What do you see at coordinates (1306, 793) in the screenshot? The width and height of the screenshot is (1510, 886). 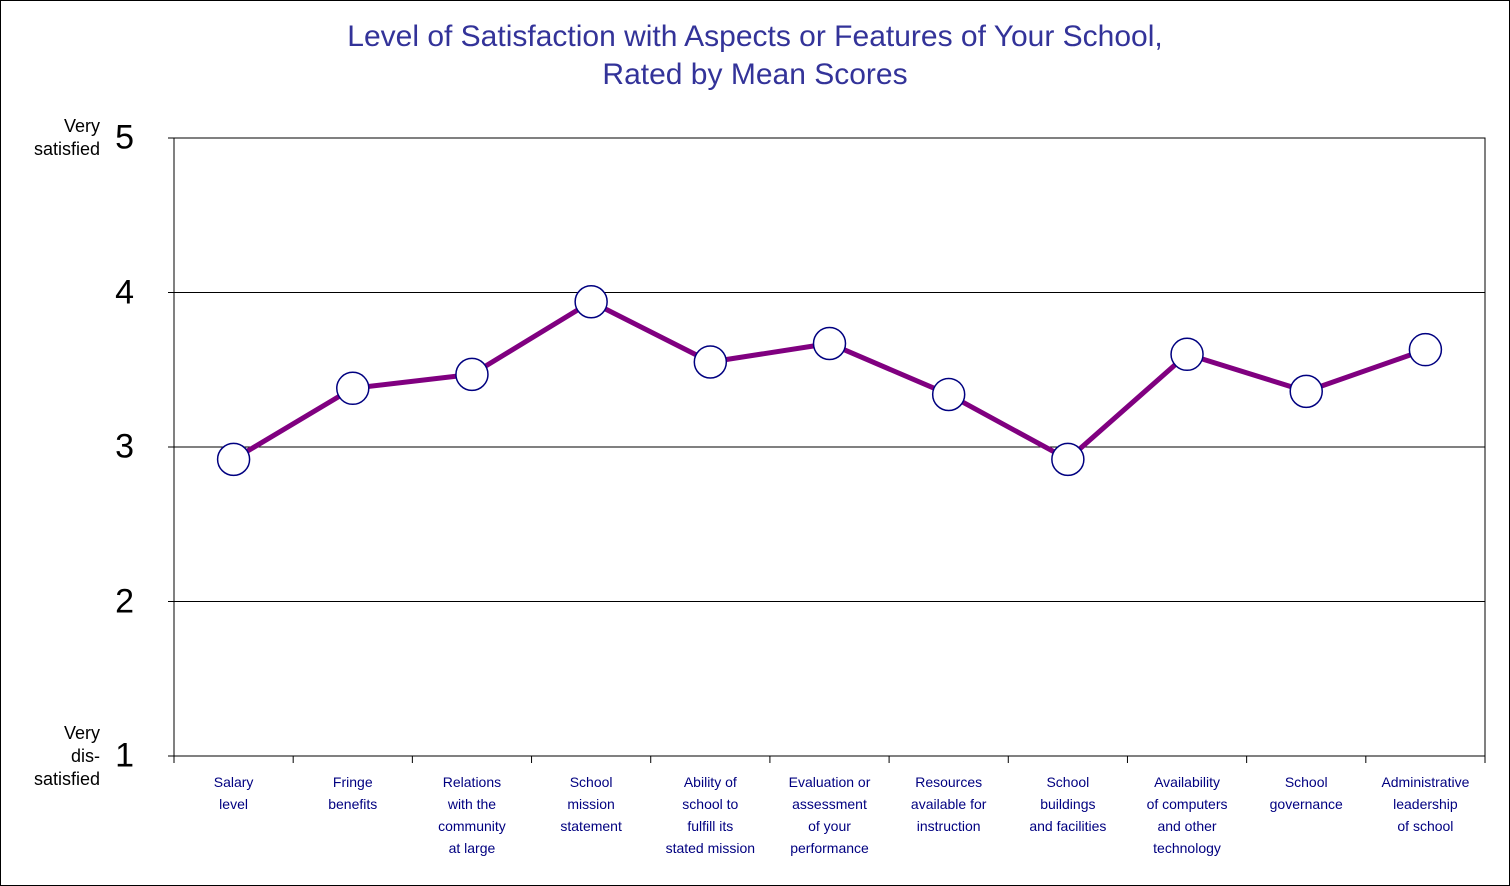 I see `x-tick-label: School governance` at bounding box center [1306, 793].